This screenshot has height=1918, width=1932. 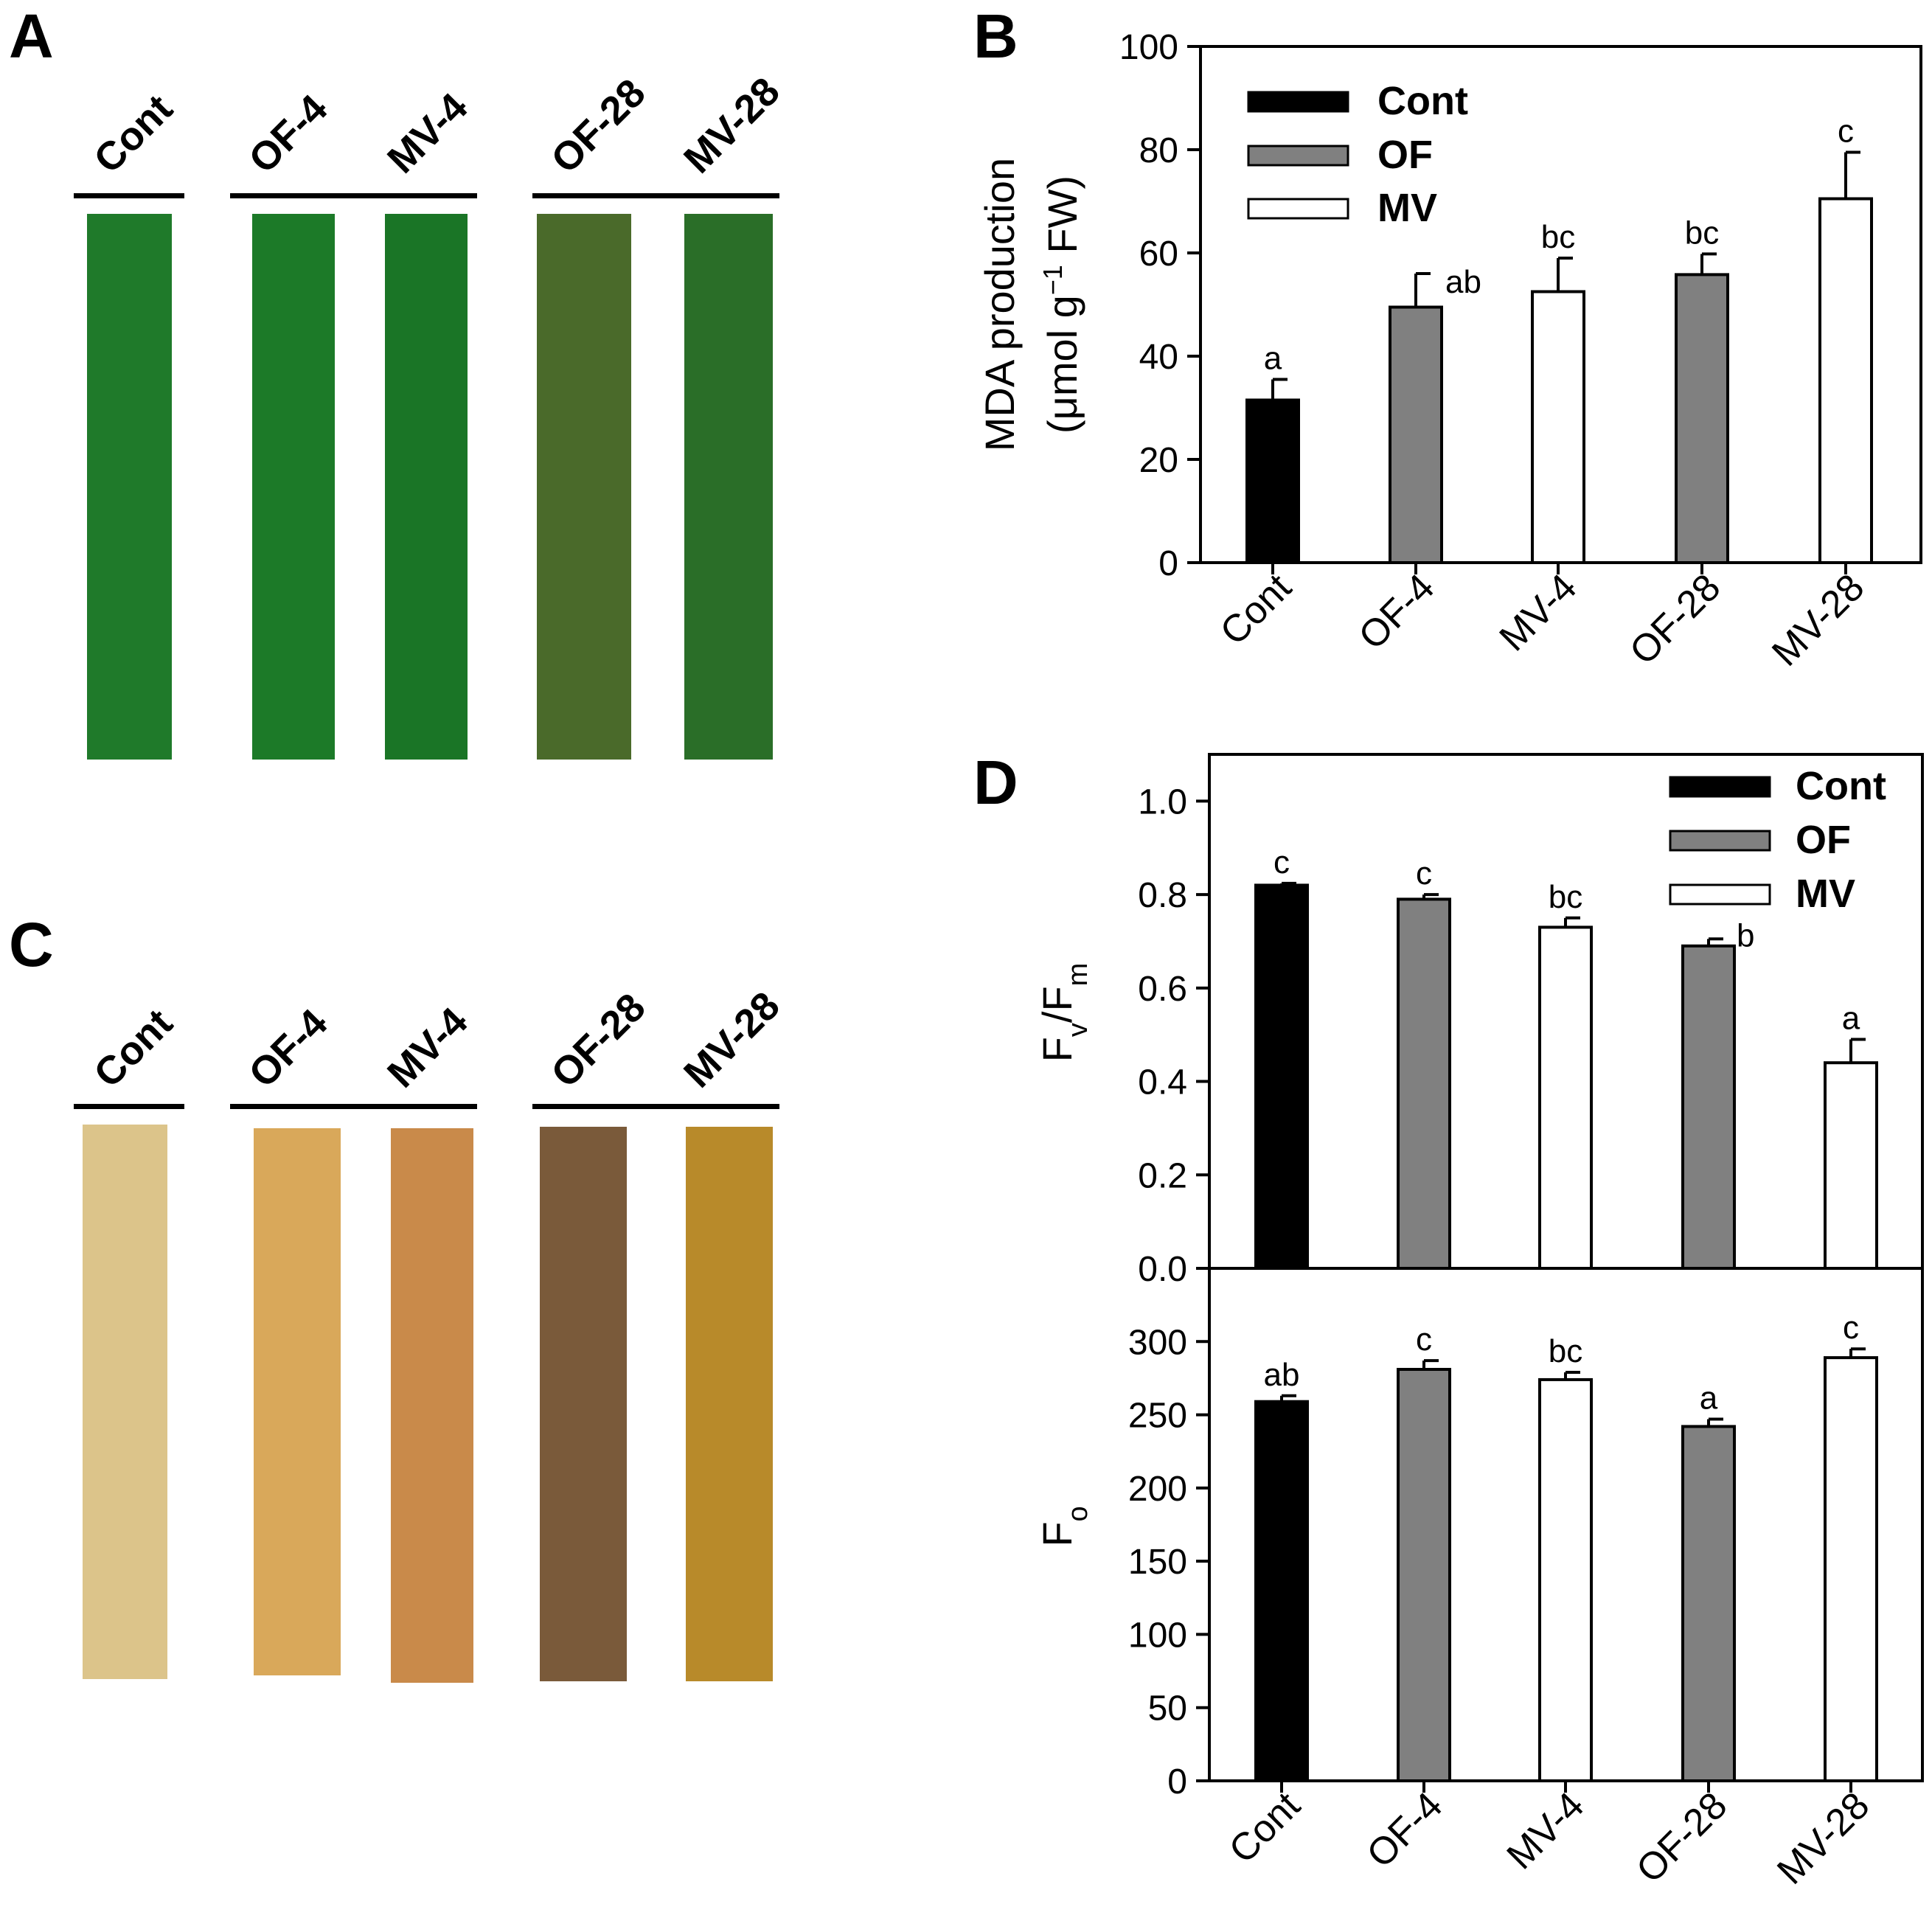 I want to click on y-tick-label: 0, so click(x=1168, y=563).